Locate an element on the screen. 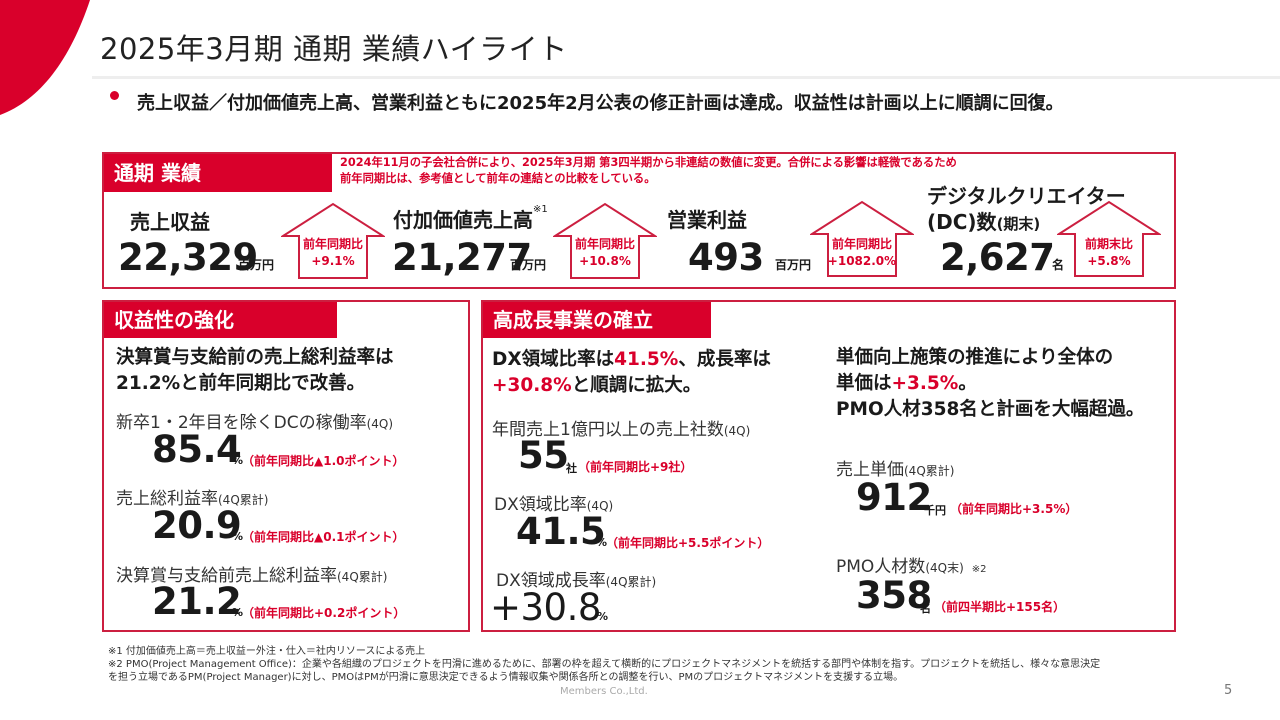 The image size is (1280, 720). metric-unit: 名 is located at coordinates (925, 608).